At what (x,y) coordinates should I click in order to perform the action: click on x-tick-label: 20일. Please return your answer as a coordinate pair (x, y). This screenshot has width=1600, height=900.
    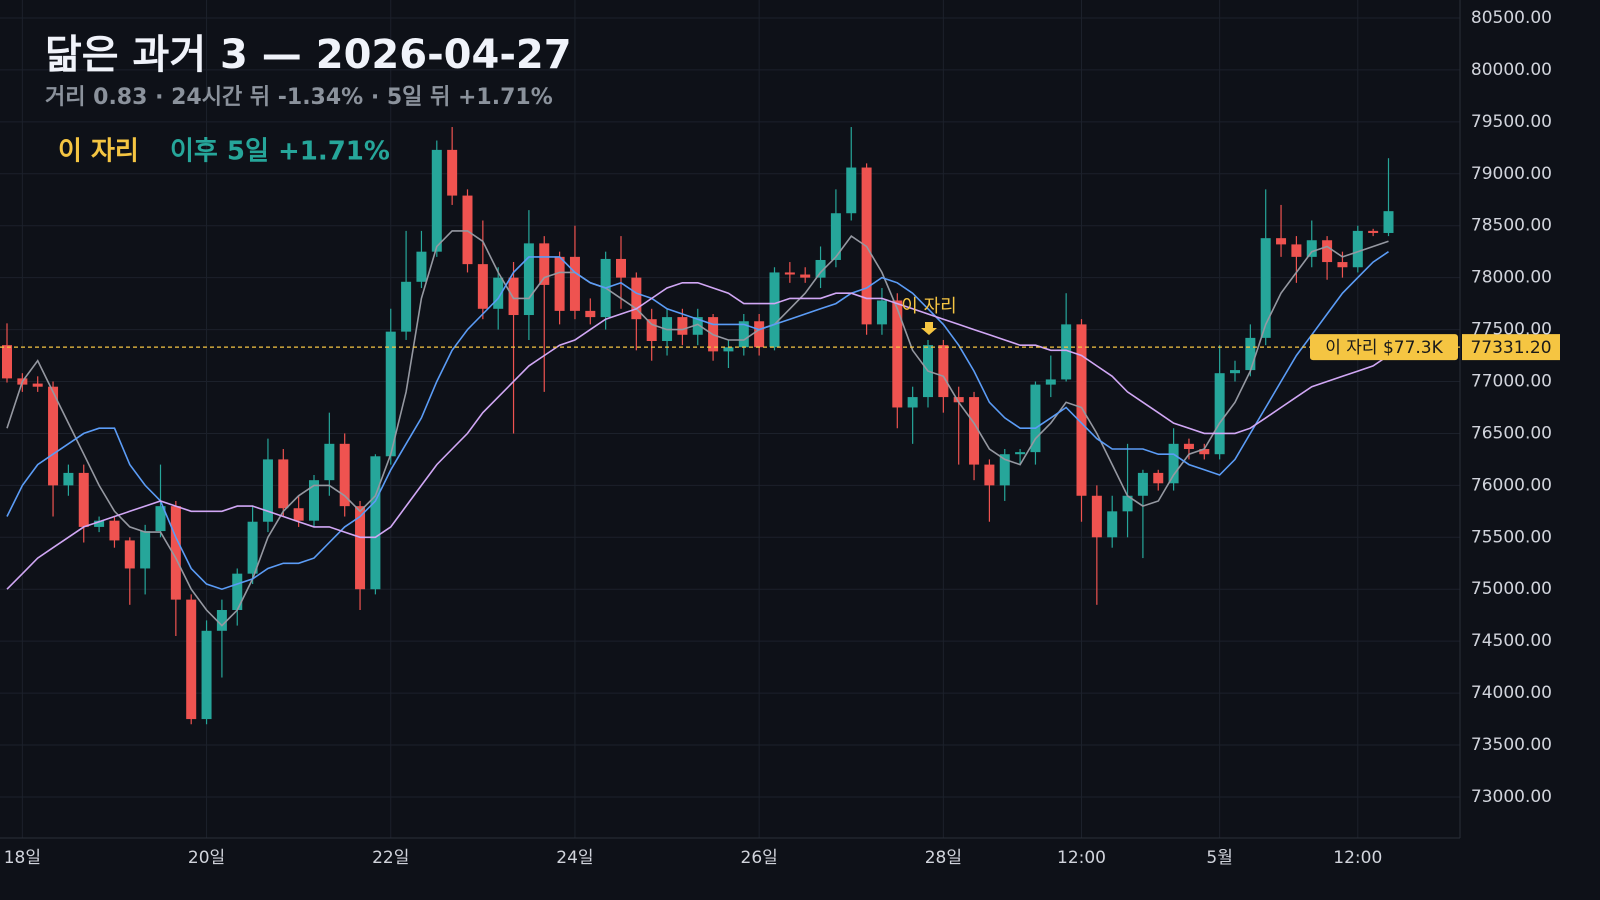
    Looking at the image, I should click on (206, 858).